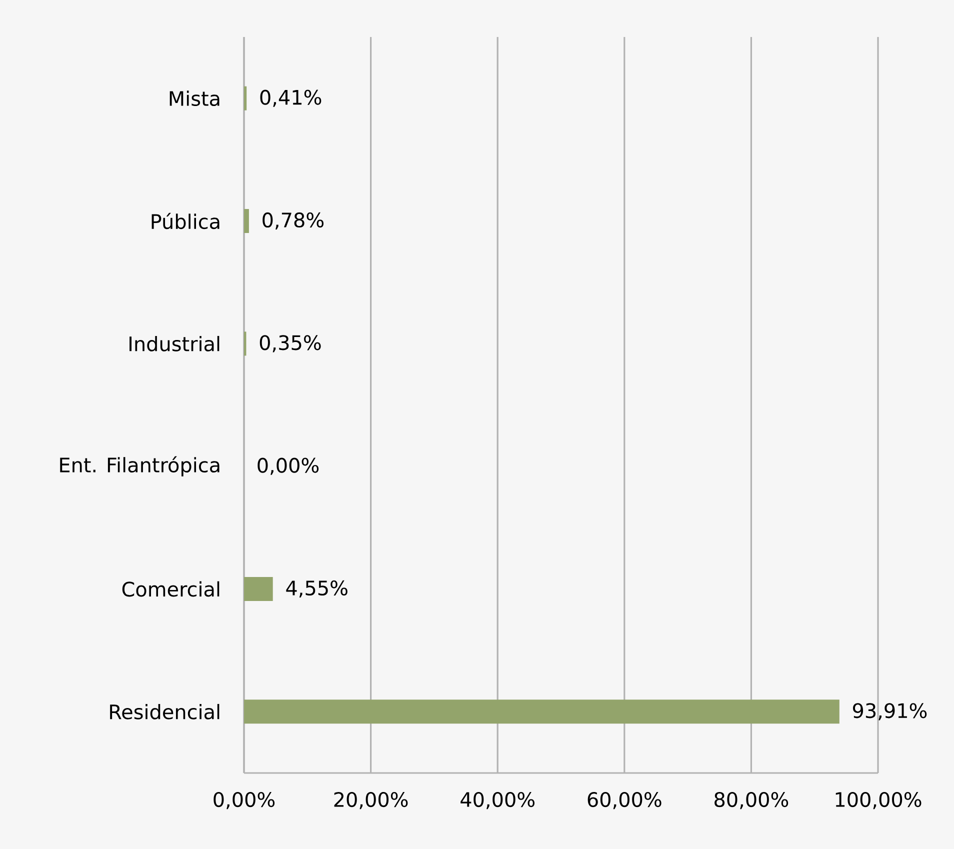  I want to click on data-label: 0,35%, so click(290, 343).